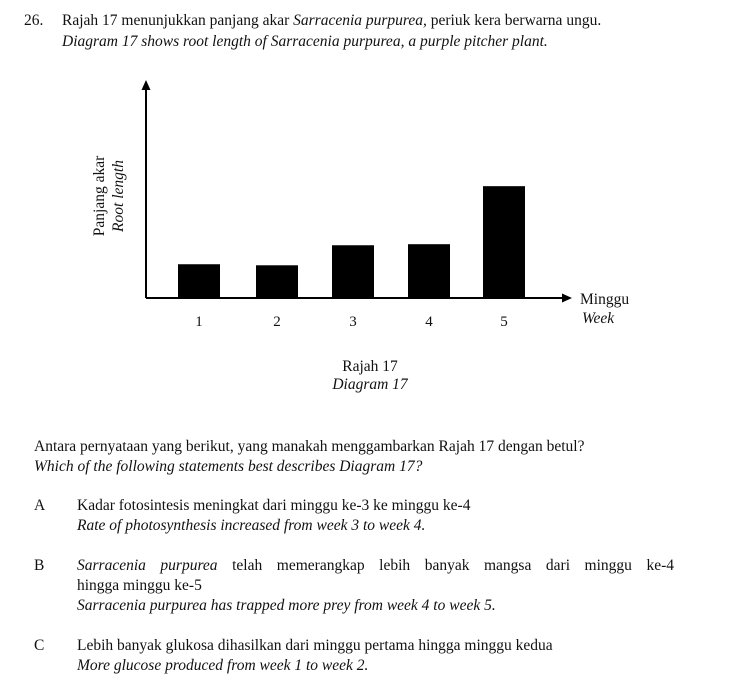  Describe the element at coordinates (514, 20) in the screenshot. I see `stem-suffix: periuk kera berwarna ungu.` at that location.